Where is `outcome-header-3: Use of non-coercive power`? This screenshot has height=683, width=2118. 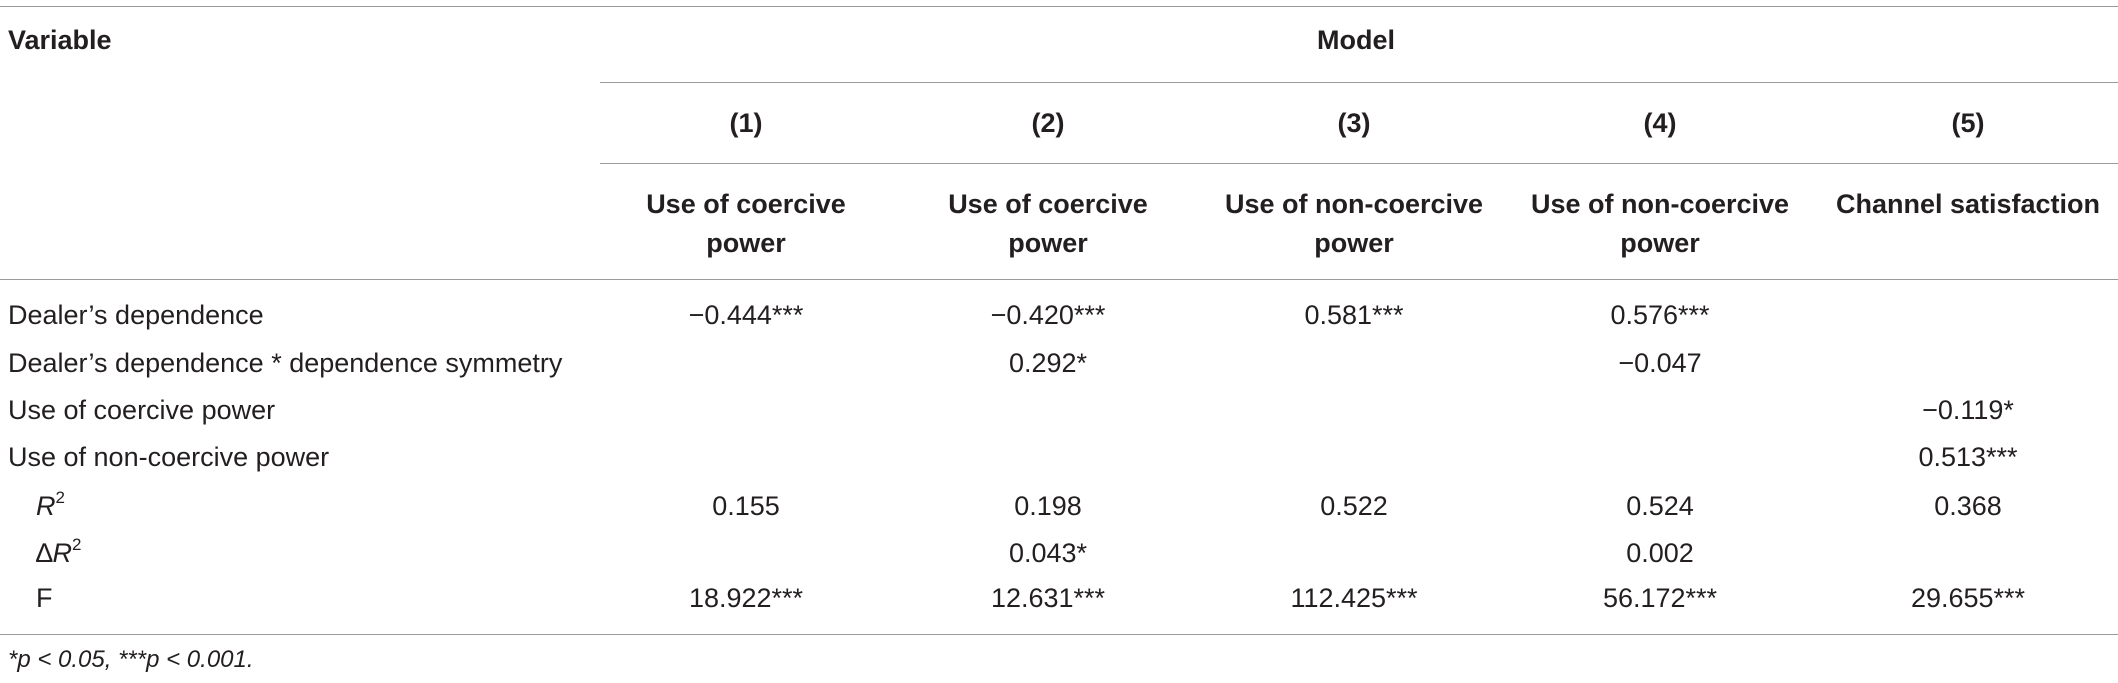 outcome-header-3: Use of non-coercive power is located at coordinates (1354, 224).